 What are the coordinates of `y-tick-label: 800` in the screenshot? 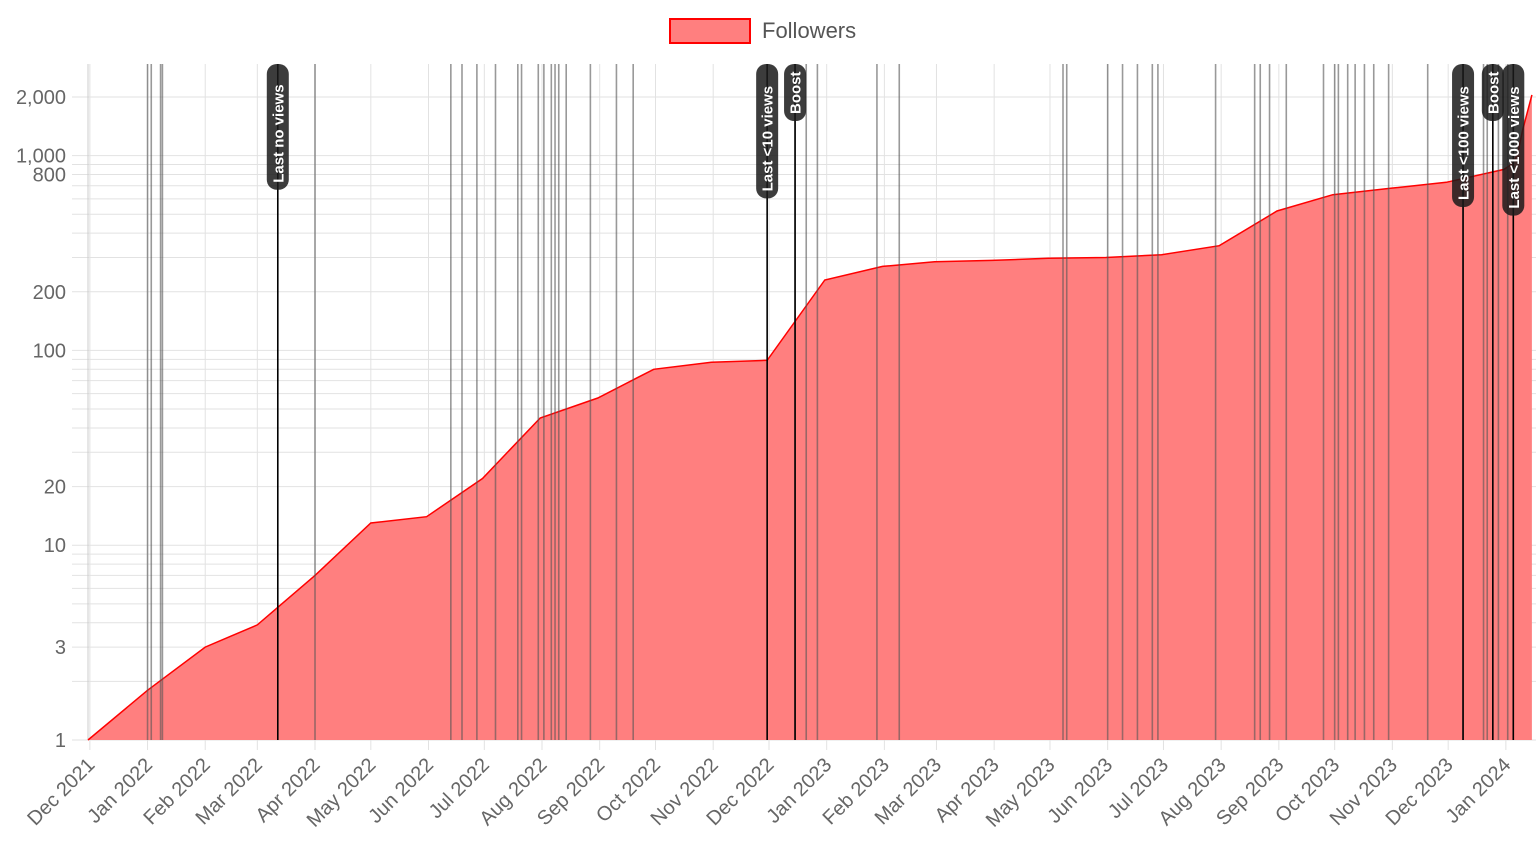 It's located at (49, 176).